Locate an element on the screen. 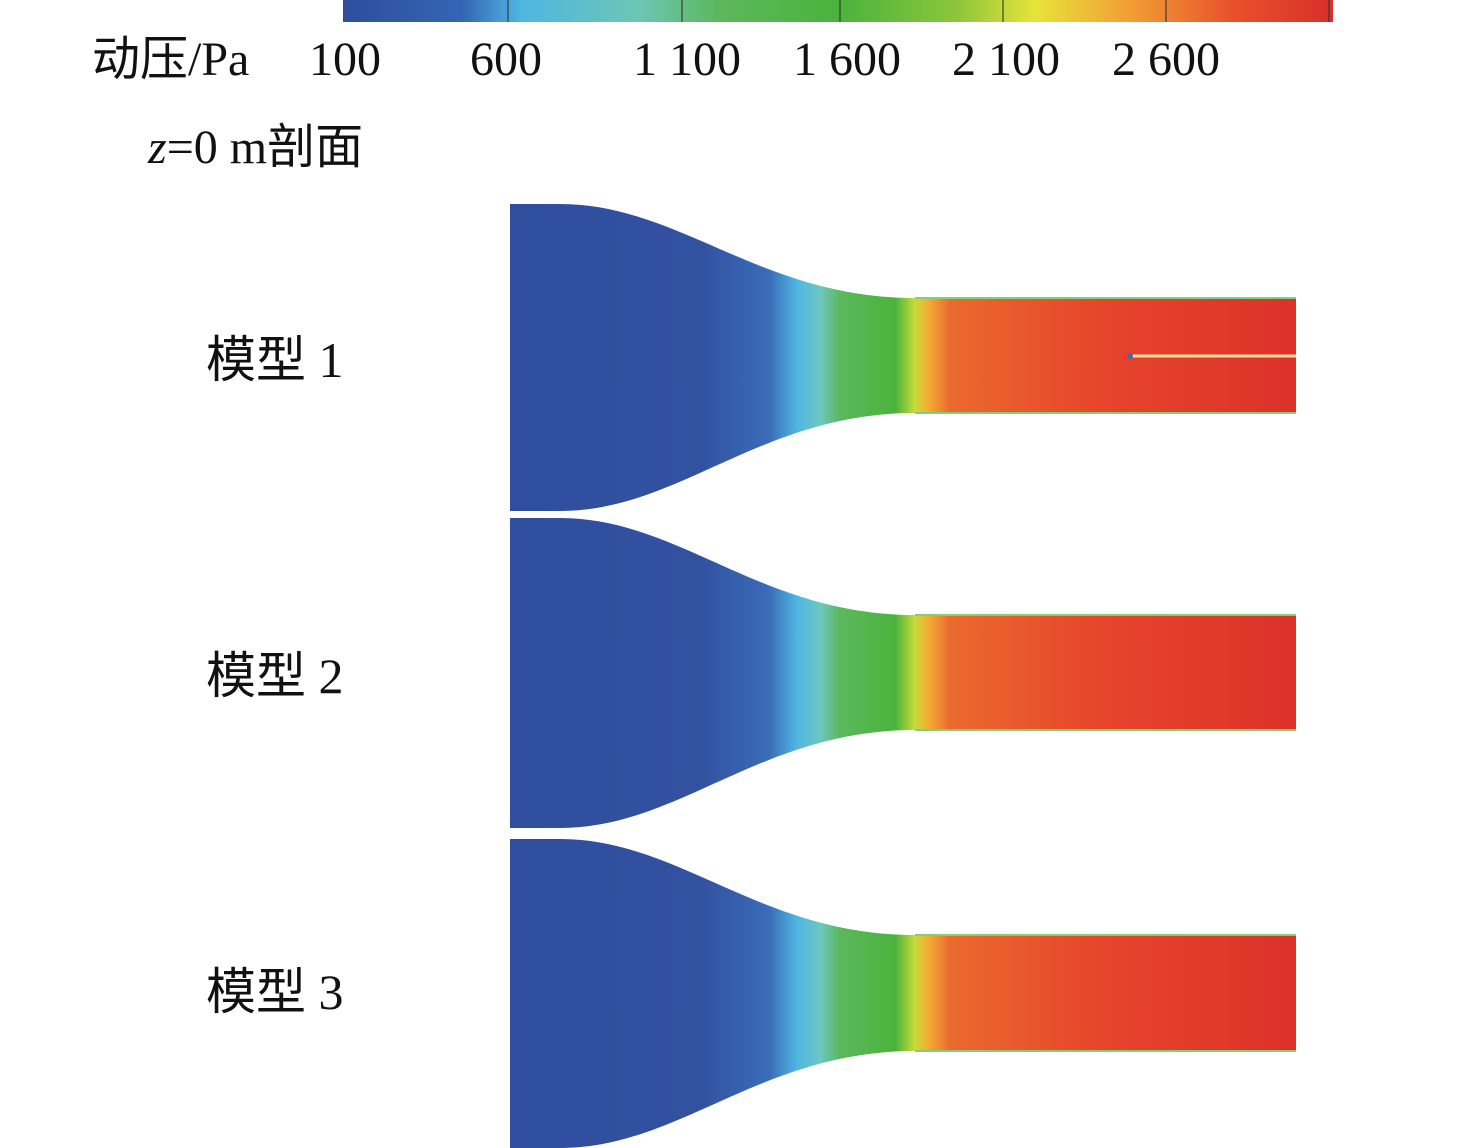  model-label-2: 模型 2 is located at coordinates (275, 676).